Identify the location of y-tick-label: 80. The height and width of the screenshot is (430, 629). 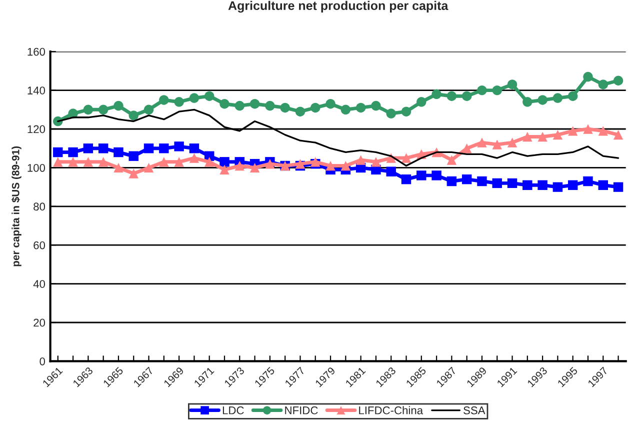
(40, 206).